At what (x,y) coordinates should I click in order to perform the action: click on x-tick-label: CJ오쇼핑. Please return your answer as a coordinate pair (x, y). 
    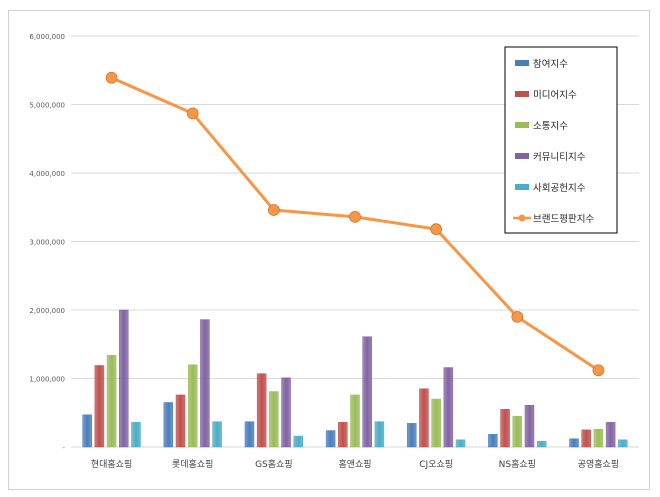
    Looking at the image, I should click on (436, 464).